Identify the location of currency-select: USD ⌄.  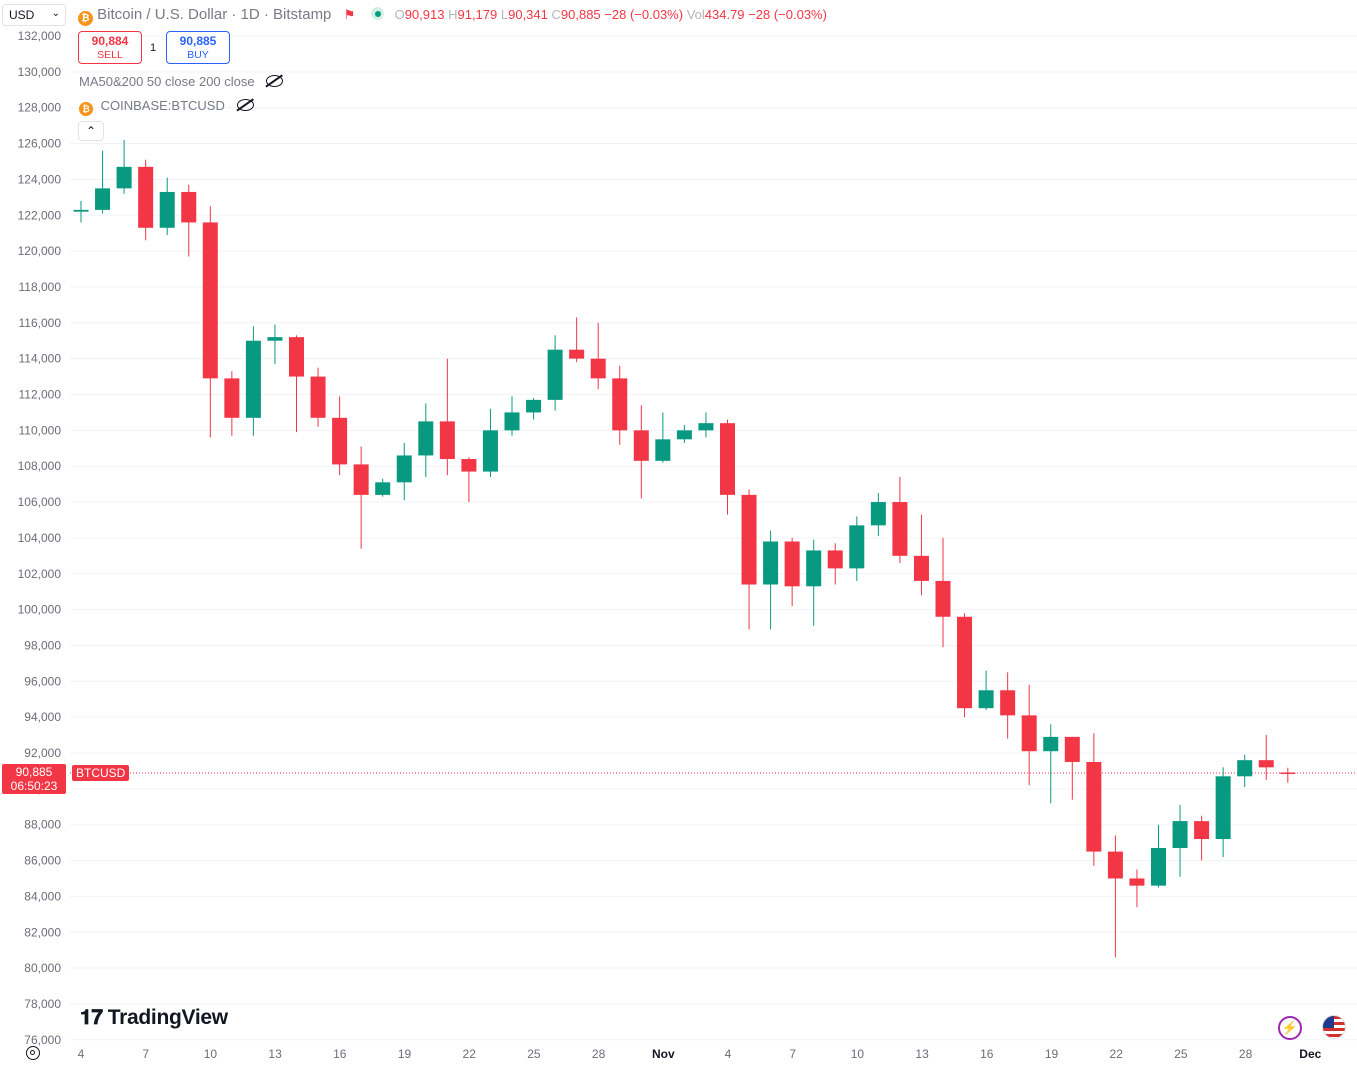
(34, 15).